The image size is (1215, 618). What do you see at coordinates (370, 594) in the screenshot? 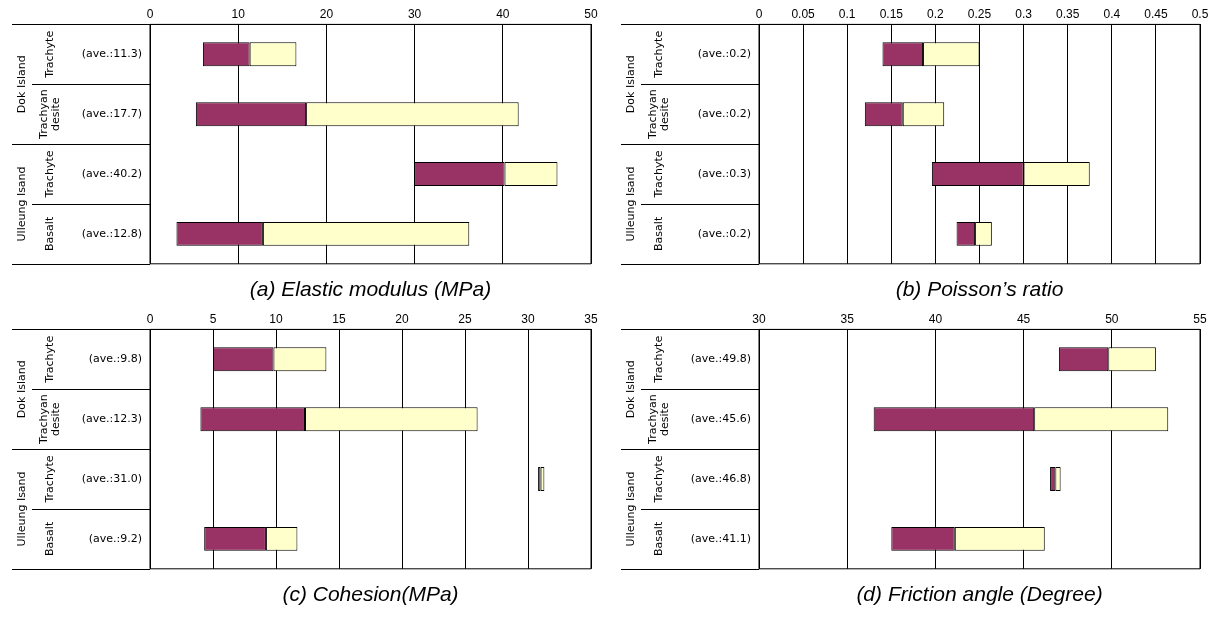
I see `text: (c) Cohesion(MPa)` at bounding box center [370, 594].